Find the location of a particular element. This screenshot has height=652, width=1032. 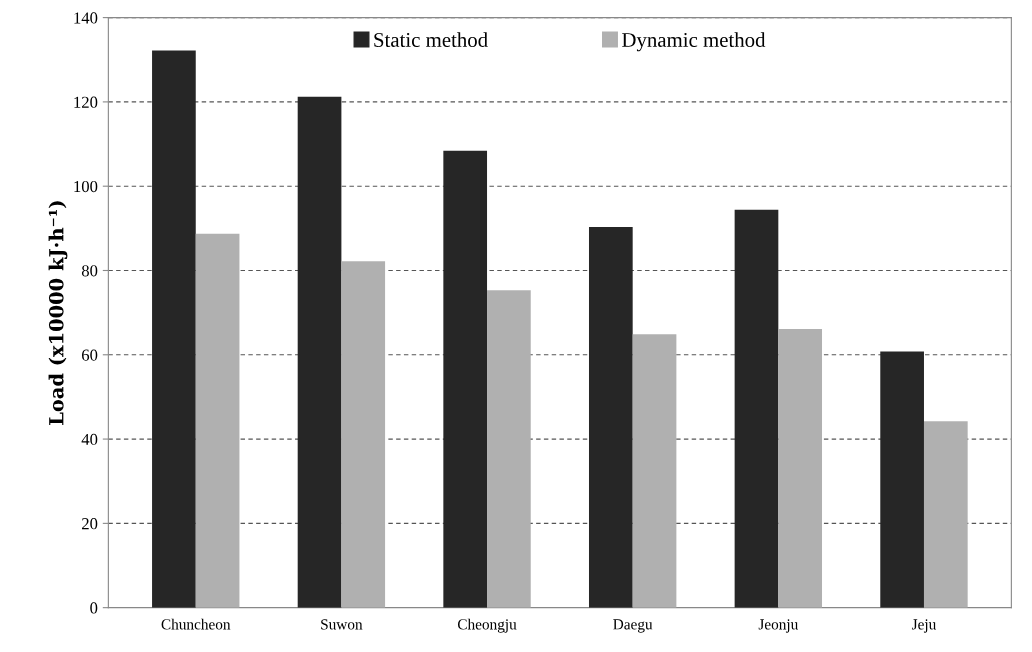

legend-label: Static method is located at coordinates (431, 39).